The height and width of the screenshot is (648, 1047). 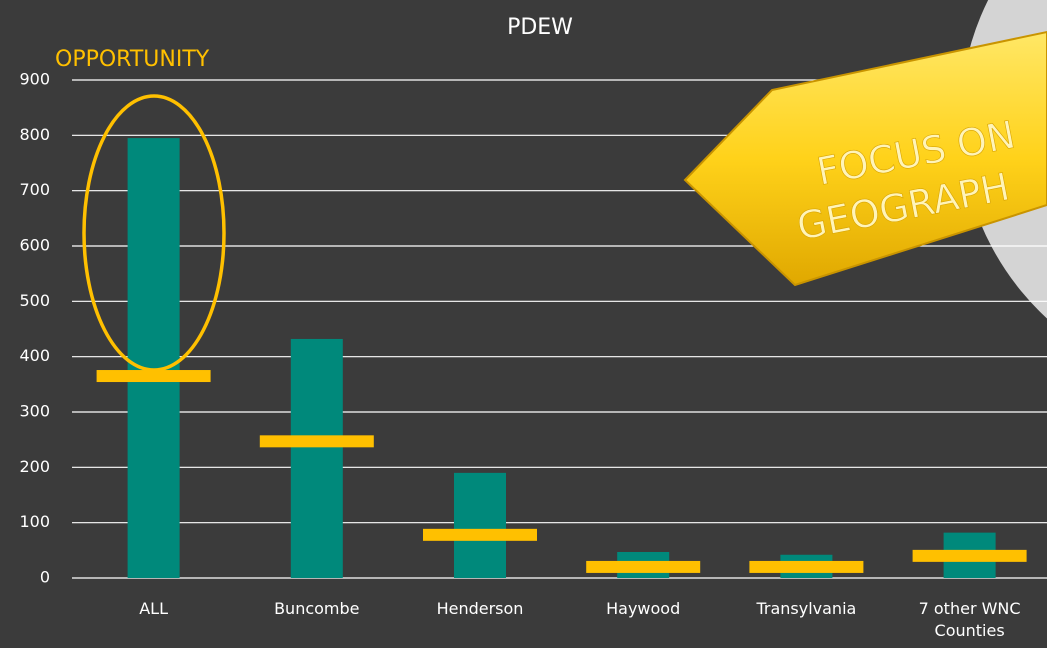 I want to click on x-tick-label: Henderson, so click(x=480, y=608).